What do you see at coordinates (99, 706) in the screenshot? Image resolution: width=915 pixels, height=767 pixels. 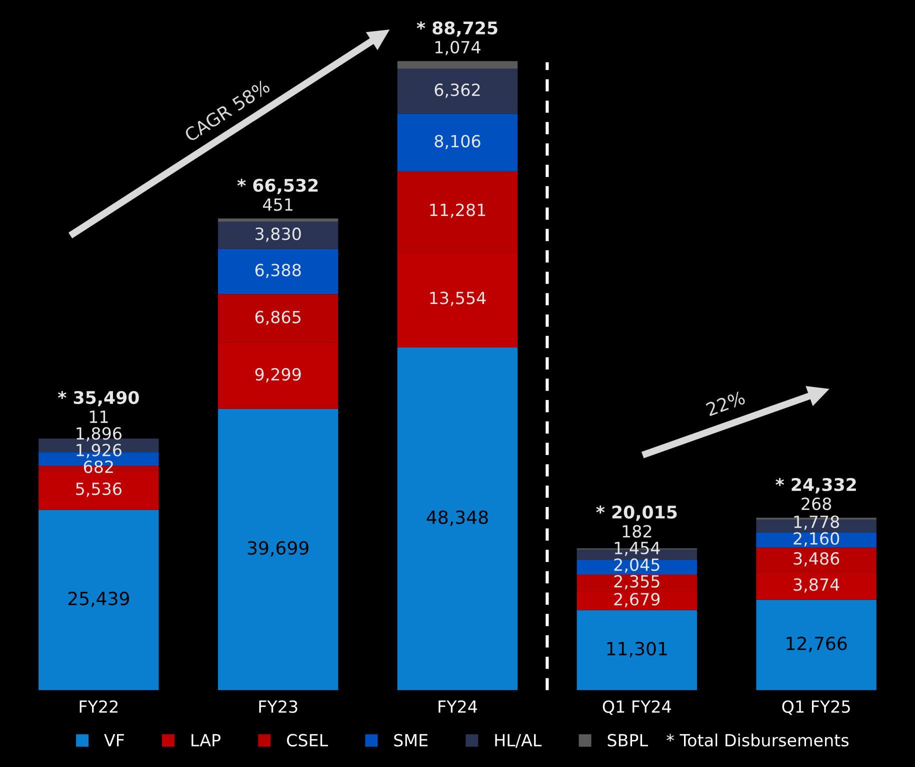 I see `x-tick-label: FY22` at bounding box center [99, 706].